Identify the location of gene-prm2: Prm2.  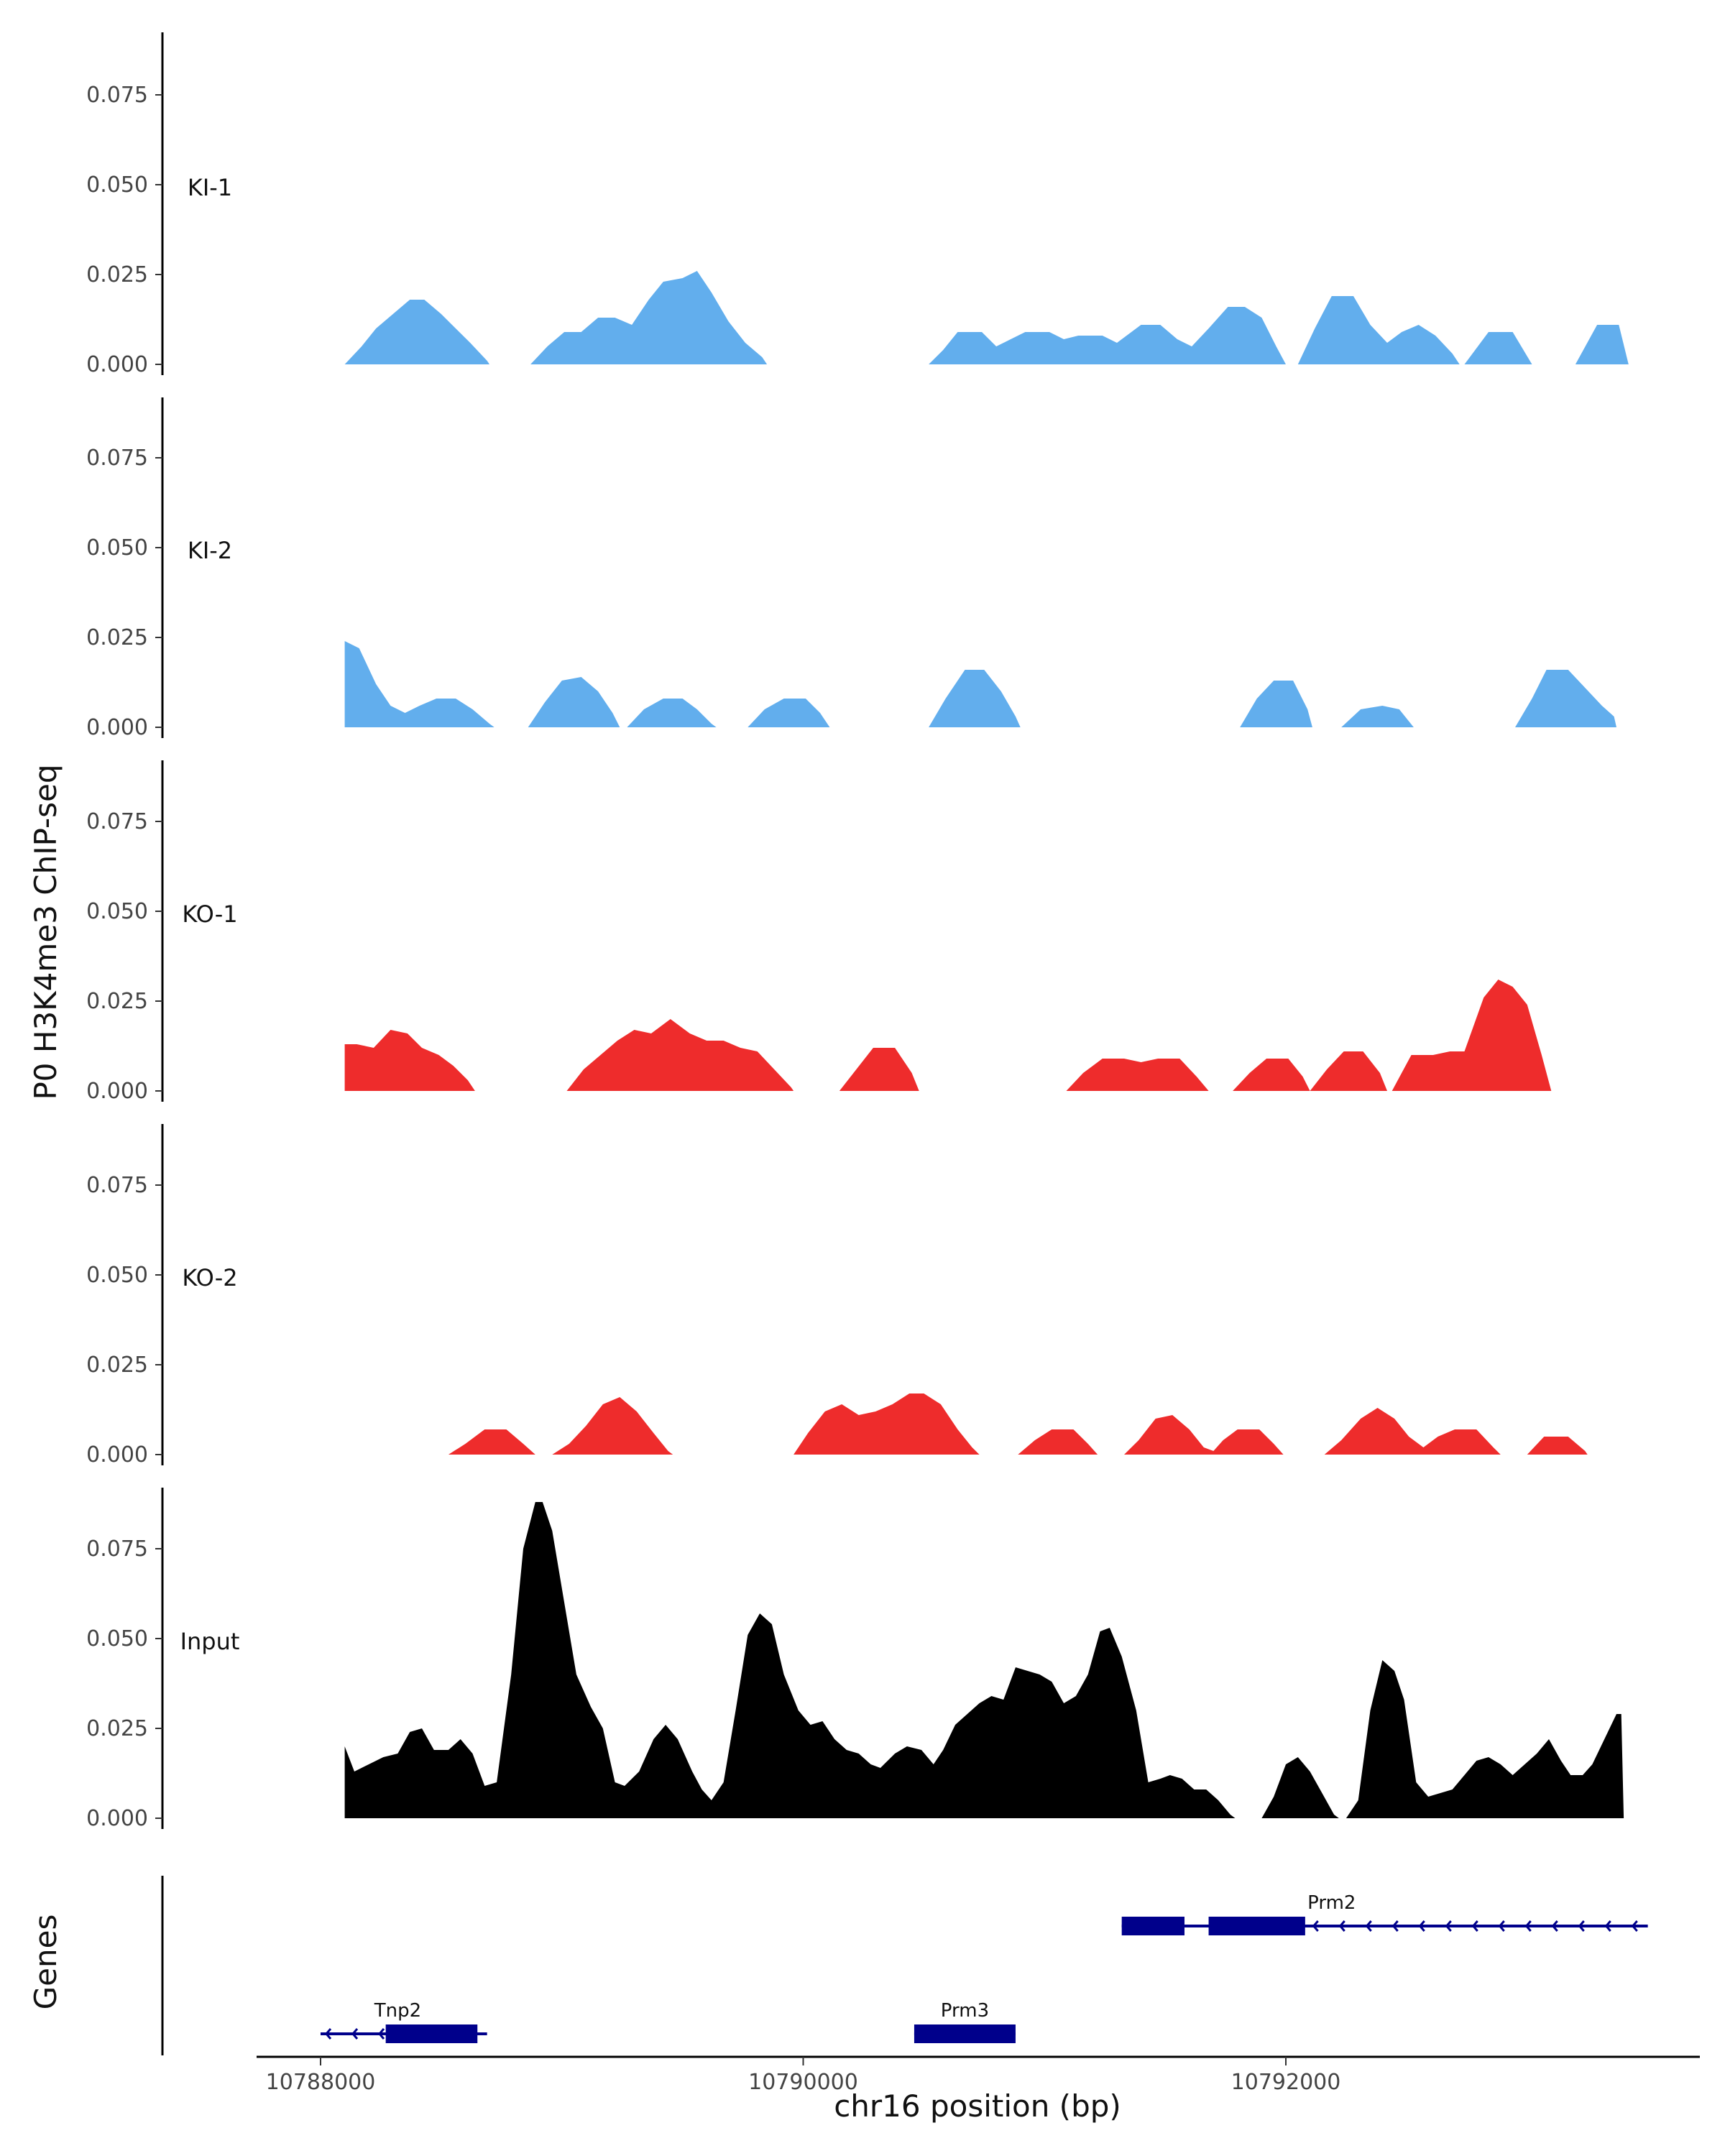
(1384, 1913).